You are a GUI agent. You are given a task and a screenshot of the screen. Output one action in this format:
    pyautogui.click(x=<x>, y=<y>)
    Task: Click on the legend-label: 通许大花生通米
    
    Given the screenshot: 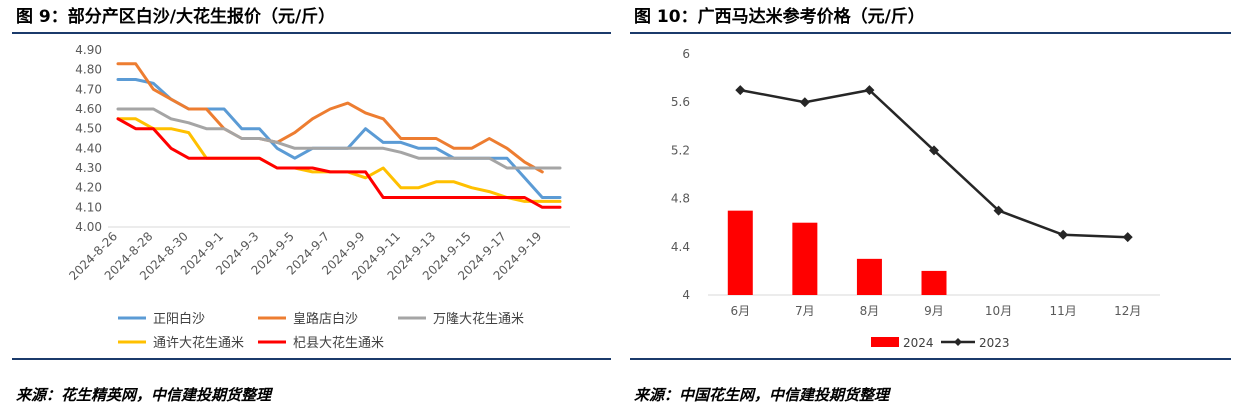 What is the action you would take?
    pyautogui.click(x=198, y=343)
    